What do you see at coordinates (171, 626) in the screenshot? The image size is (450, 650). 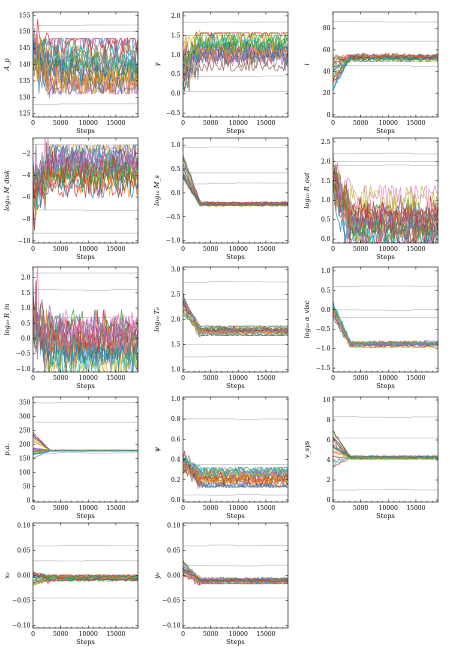 I see `y-tick-label: −0.10` at bounding box center [171, 626].